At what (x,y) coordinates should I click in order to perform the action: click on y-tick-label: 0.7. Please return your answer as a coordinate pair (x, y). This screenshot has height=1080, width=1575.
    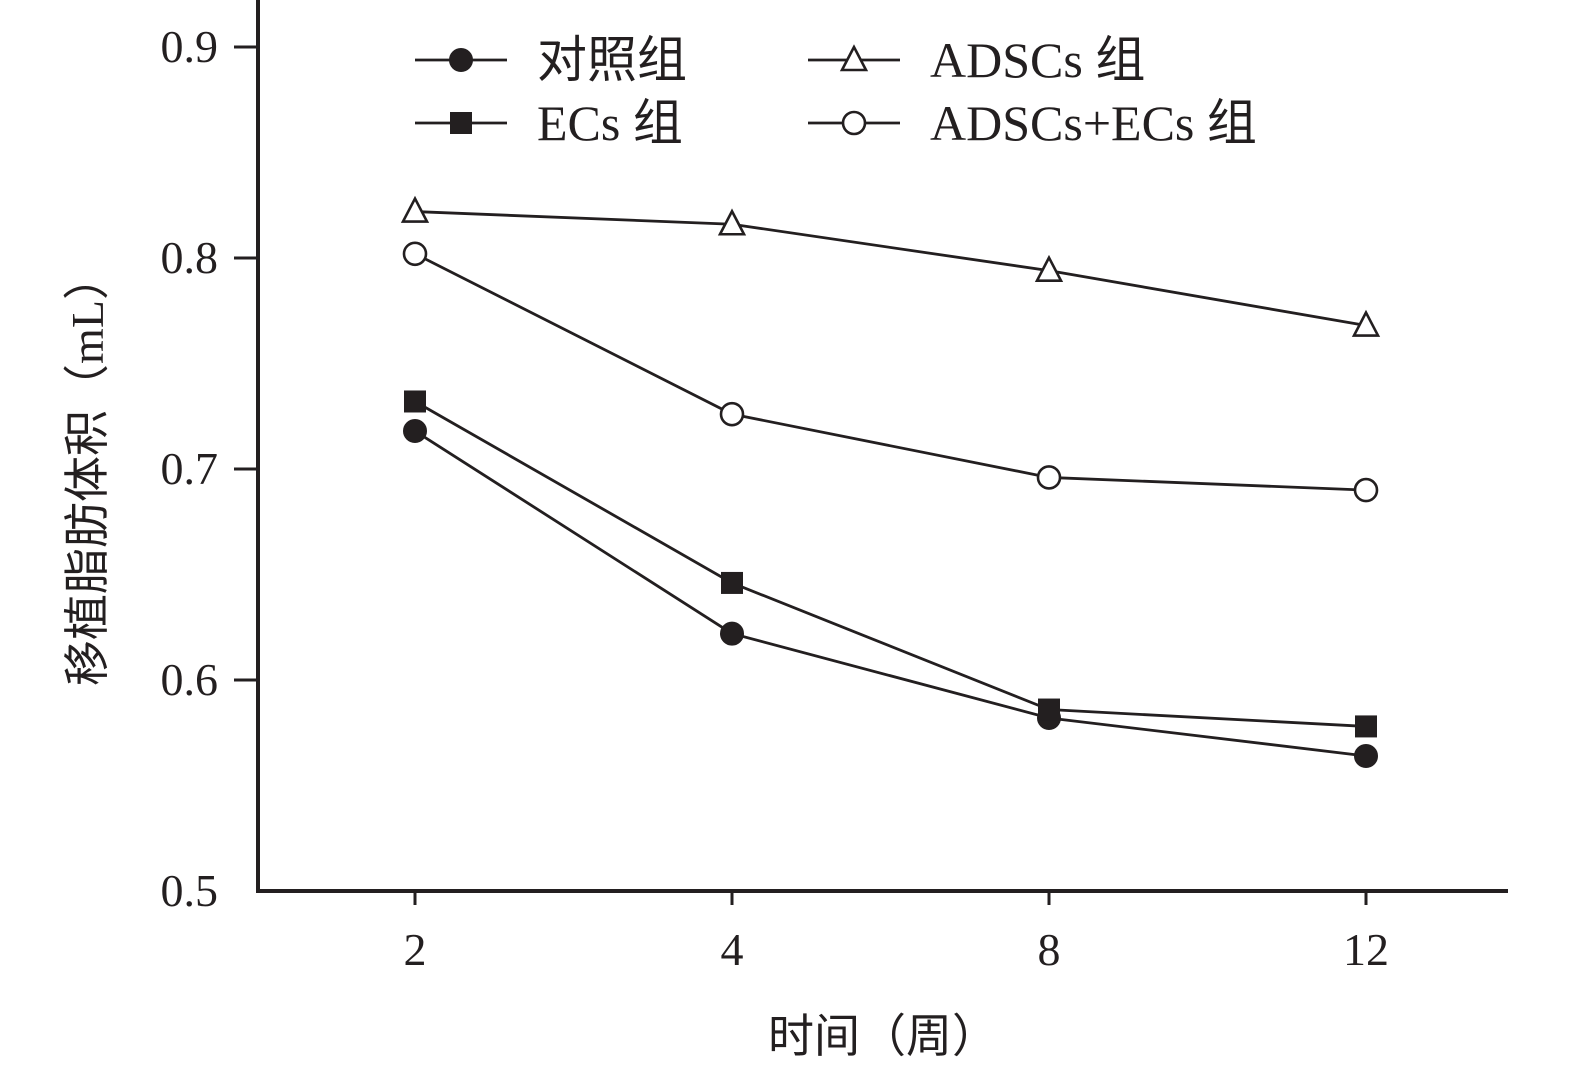
    Looking at the image, I should click on (190, 468).